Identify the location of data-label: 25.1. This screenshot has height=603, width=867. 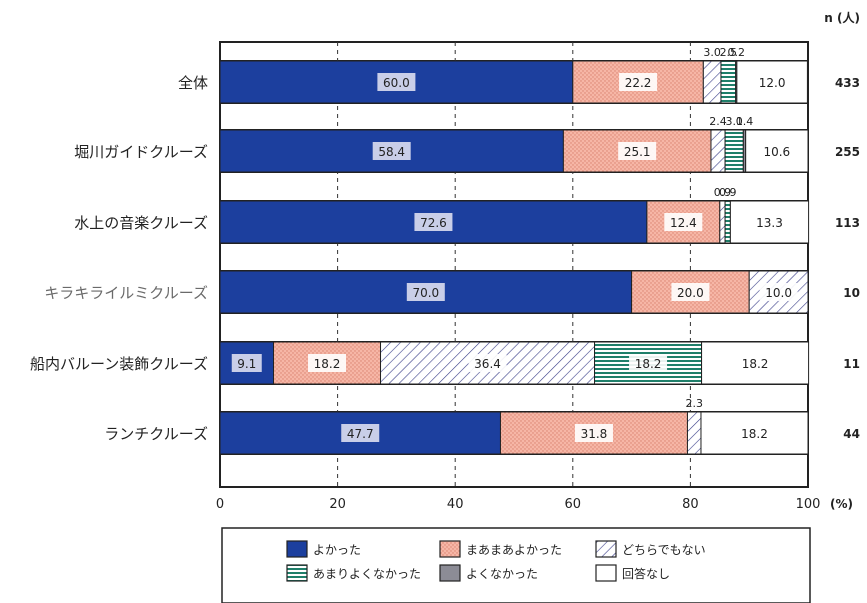
(637, 152).